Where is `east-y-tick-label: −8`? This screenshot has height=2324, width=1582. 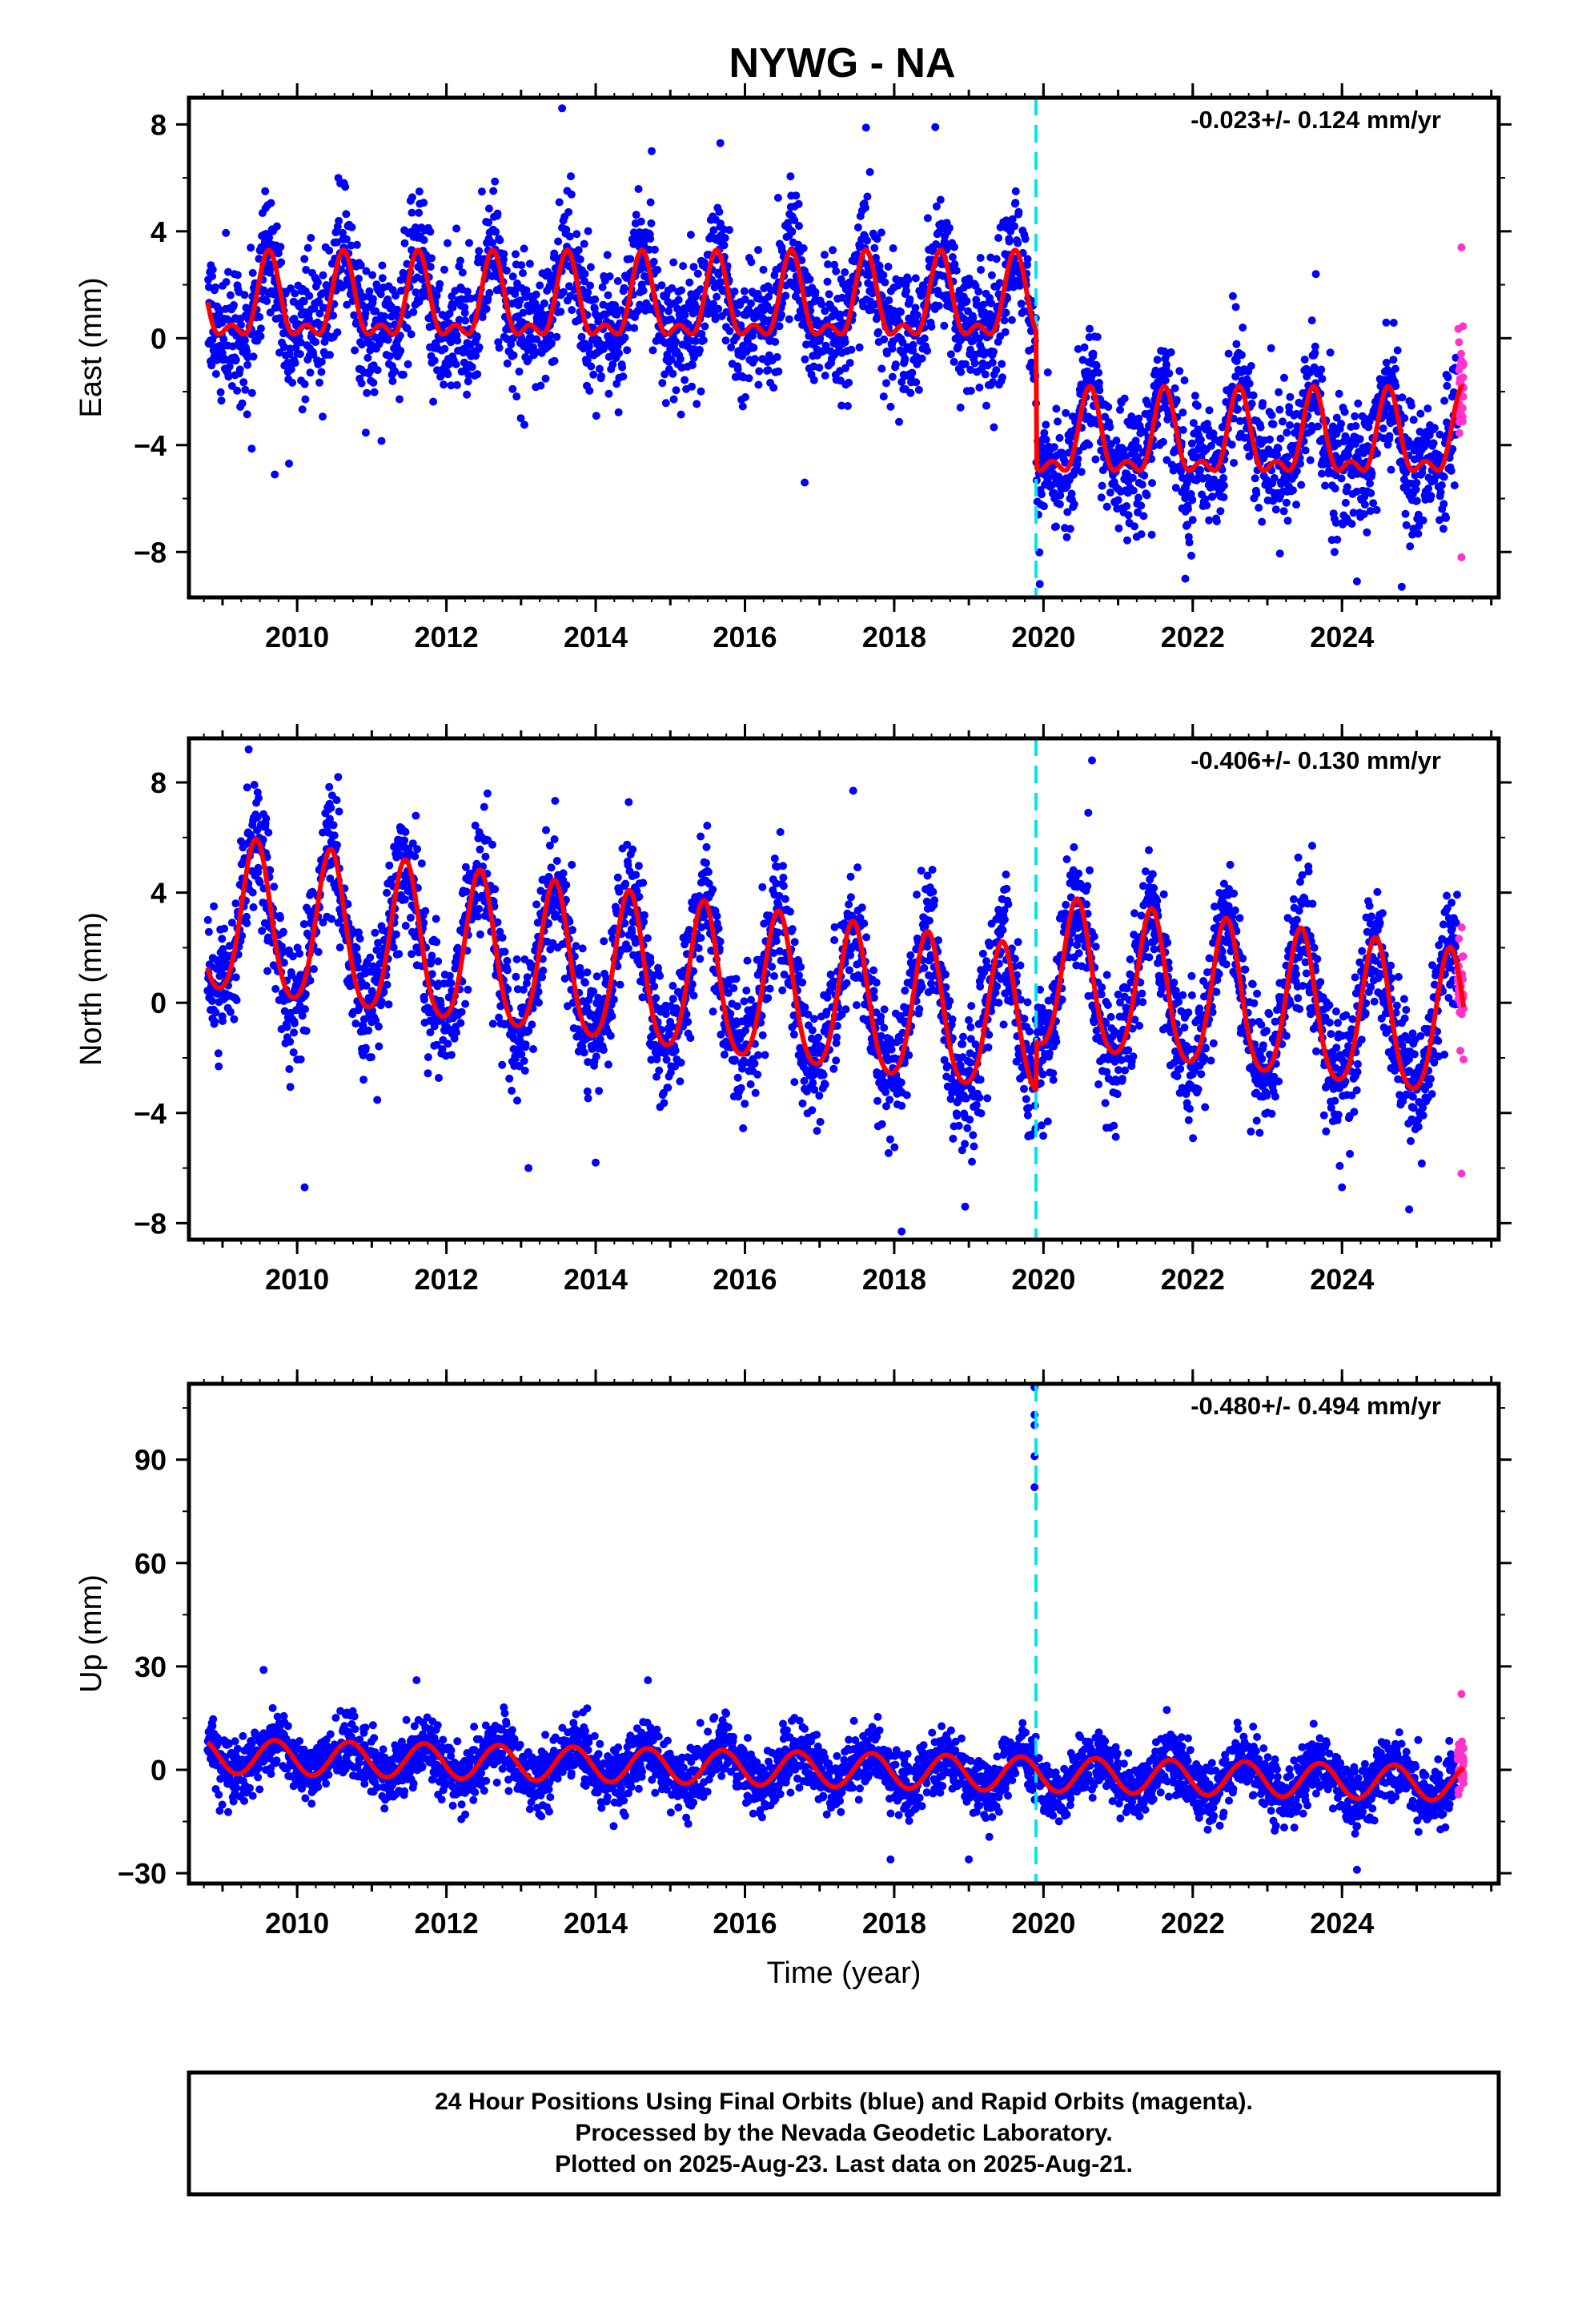 east-y-tick-label: −8 is located at coordinates (151, 552).